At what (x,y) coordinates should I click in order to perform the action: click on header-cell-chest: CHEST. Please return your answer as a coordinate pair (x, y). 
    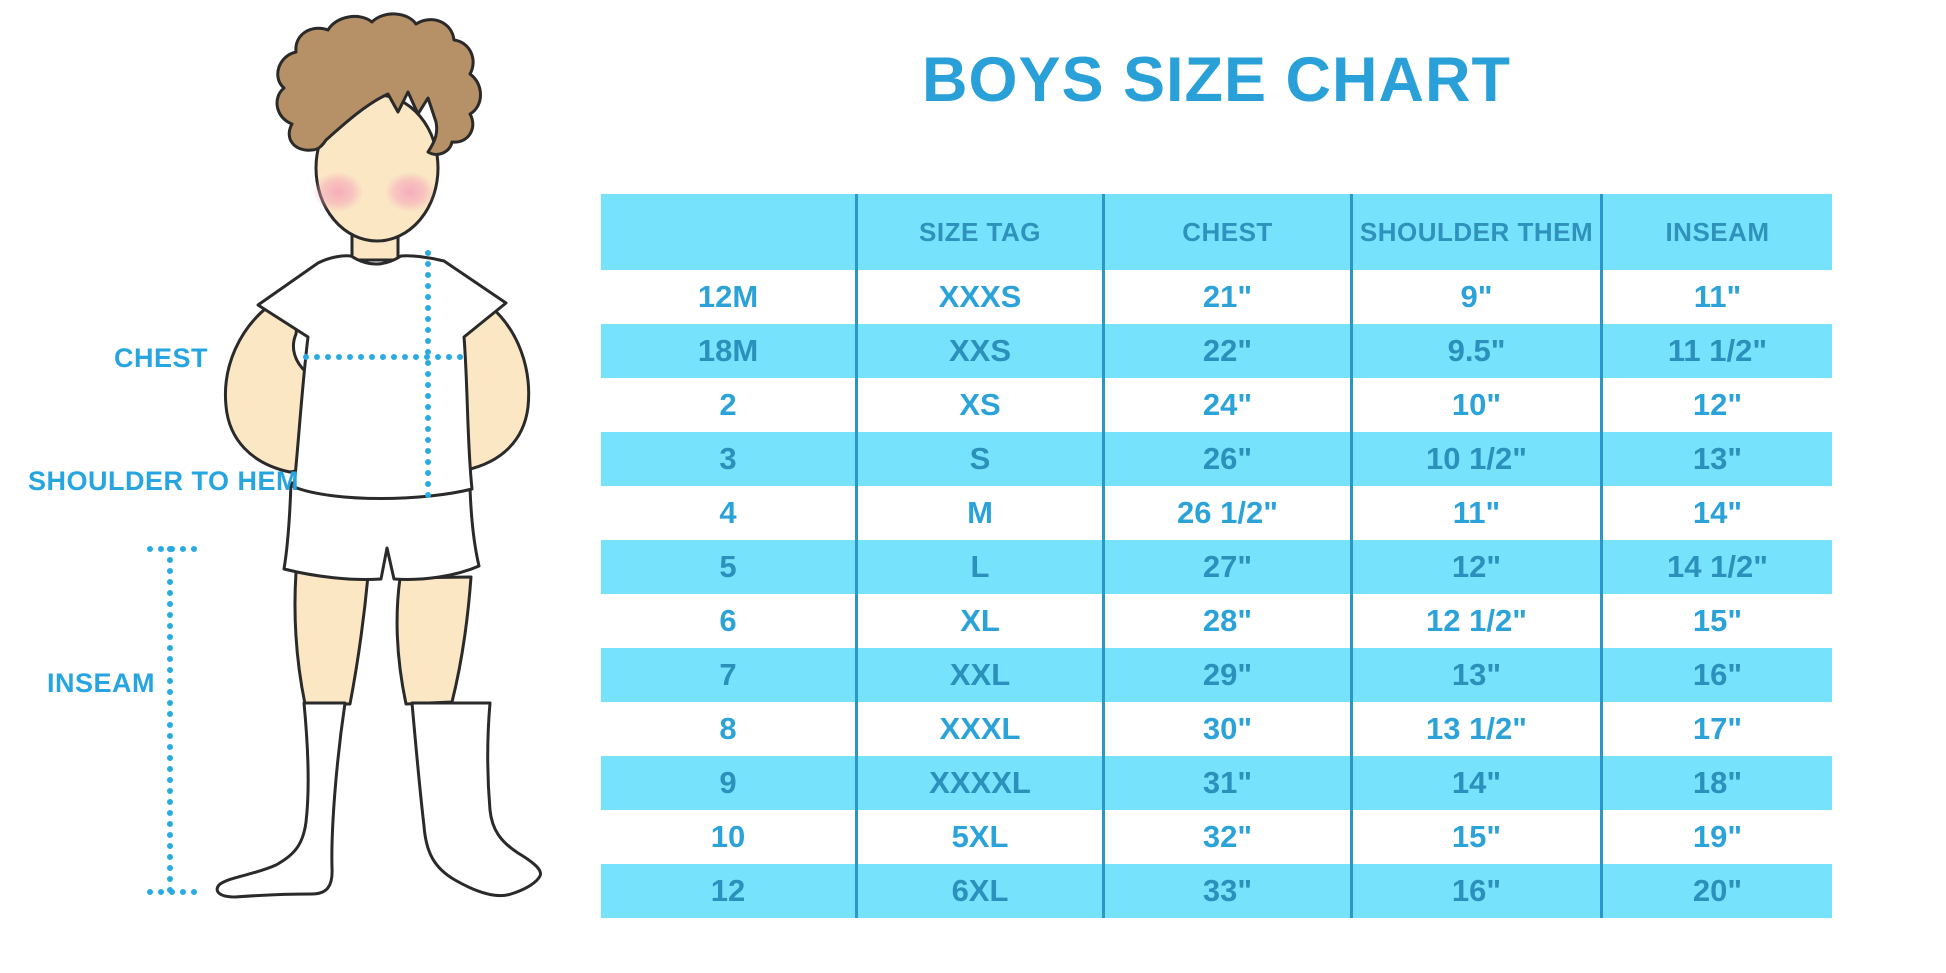
    Looking at the image, I should click on (1226, 232).